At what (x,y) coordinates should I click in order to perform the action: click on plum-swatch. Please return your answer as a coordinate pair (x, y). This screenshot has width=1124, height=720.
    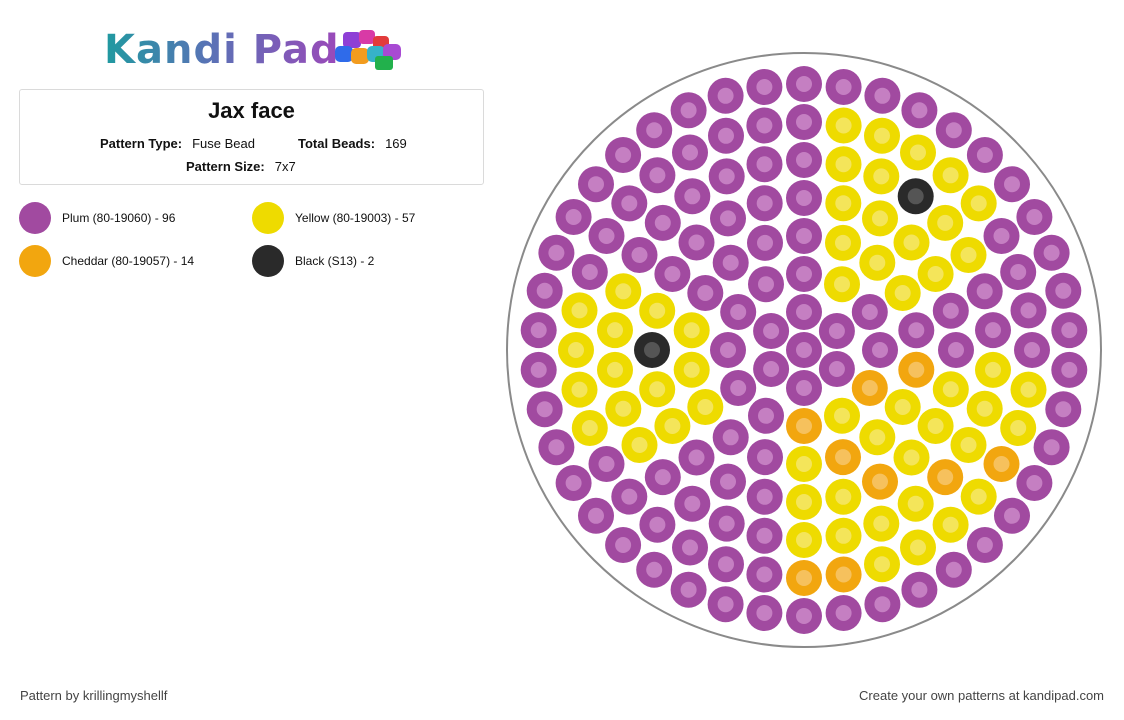
    Looking at the image, I should click on (35, 218).